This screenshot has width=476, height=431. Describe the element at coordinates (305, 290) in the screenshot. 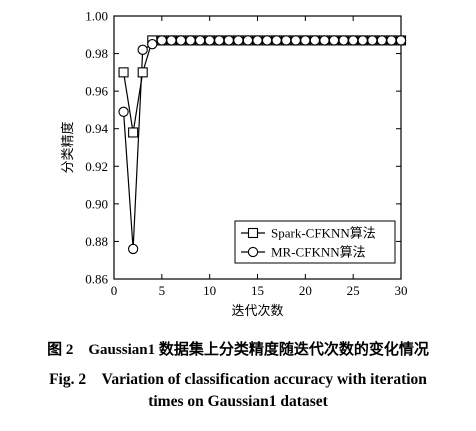

I see `x-tick-label: 20` at that location.